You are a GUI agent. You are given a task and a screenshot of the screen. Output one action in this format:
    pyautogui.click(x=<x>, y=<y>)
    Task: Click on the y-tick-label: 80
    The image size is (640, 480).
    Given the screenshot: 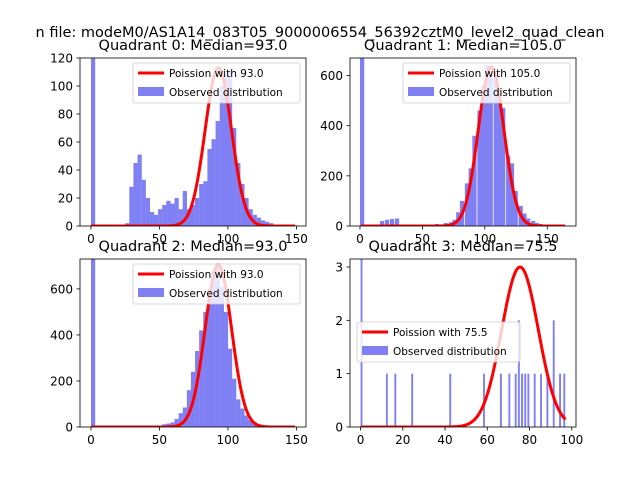 What is the action you would take?
    pyautogui.click(x=65, y=115)
    